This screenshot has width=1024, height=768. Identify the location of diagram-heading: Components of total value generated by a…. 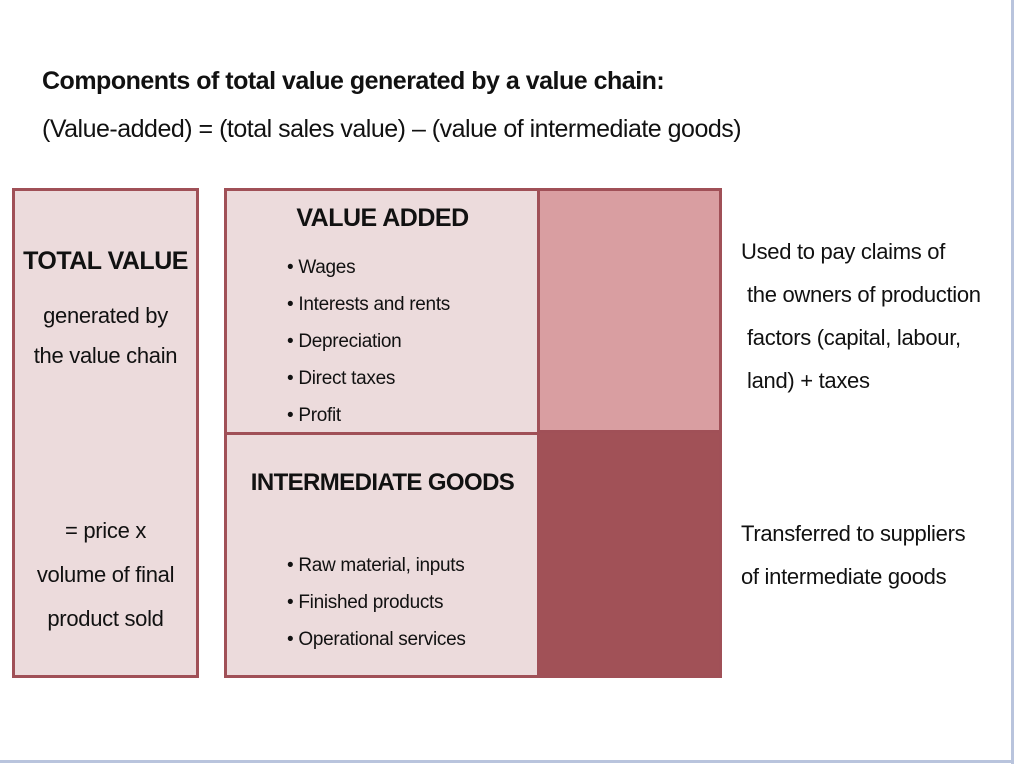
(353, 81).